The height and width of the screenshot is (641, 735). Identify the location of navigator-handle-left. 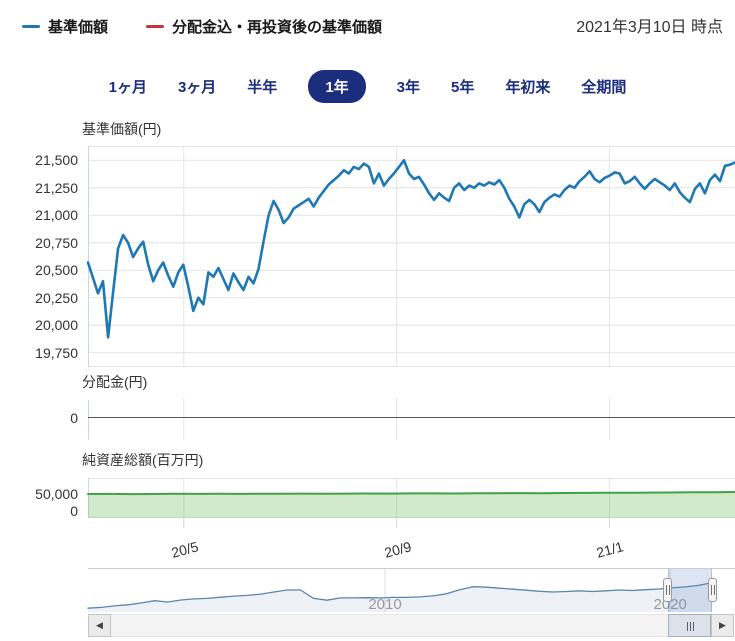
(668, 590).